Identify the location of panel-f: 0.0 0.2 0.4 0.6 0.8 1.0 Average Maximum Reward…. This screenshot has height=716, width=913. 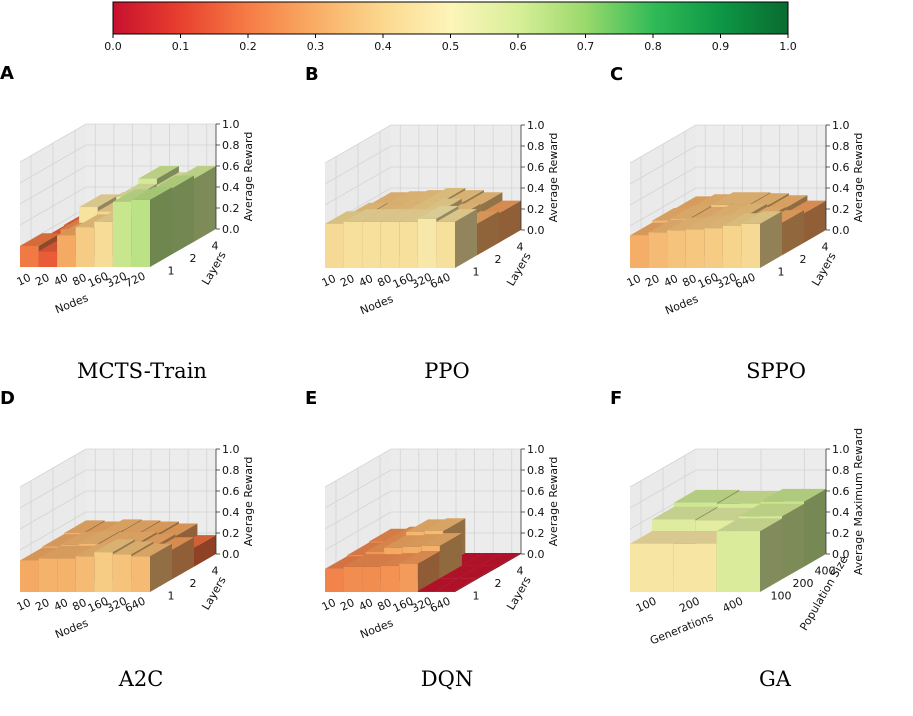
(737, 539).